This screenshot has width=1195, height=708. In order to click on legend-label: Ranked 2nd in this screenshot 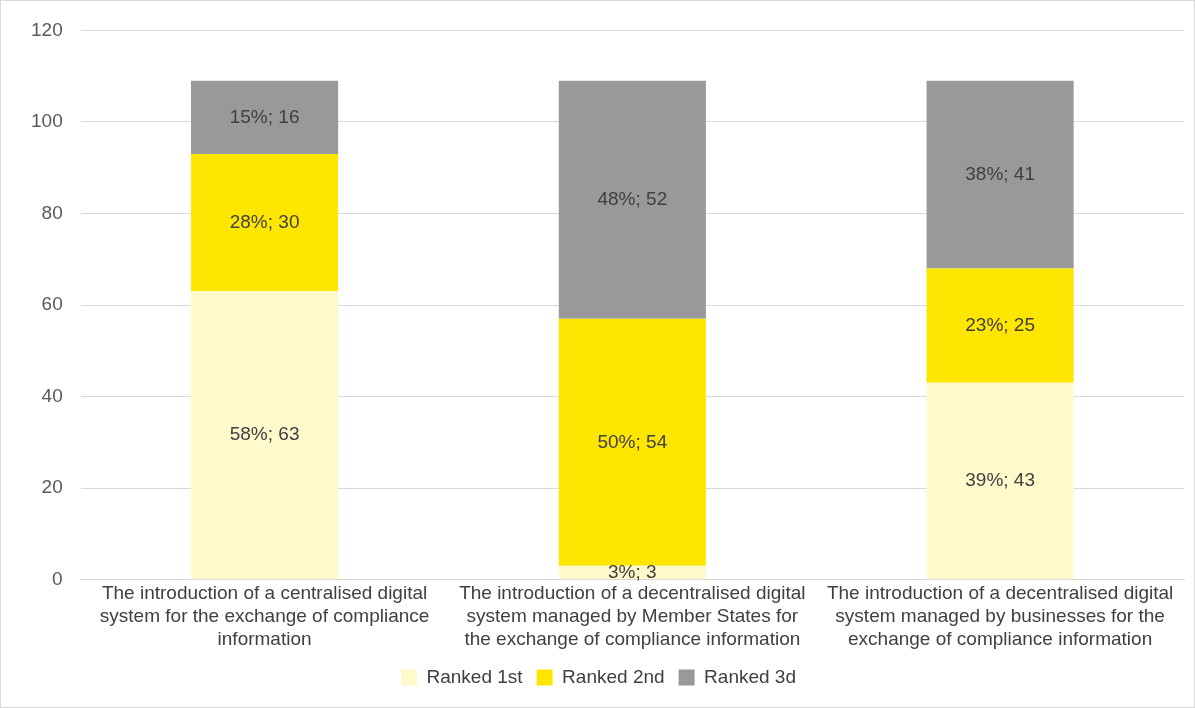, I will do `click(613, 676)`.